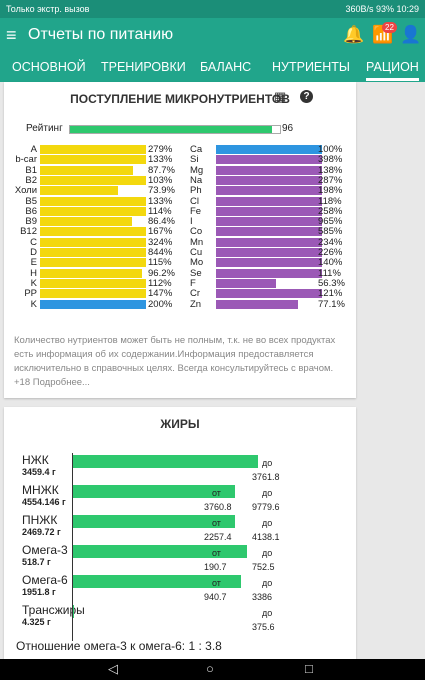  What do you see at coordinates (160, 232) in the screenshot?
I see `vitamin-percent: 167%` at bounding box center [160, 232].